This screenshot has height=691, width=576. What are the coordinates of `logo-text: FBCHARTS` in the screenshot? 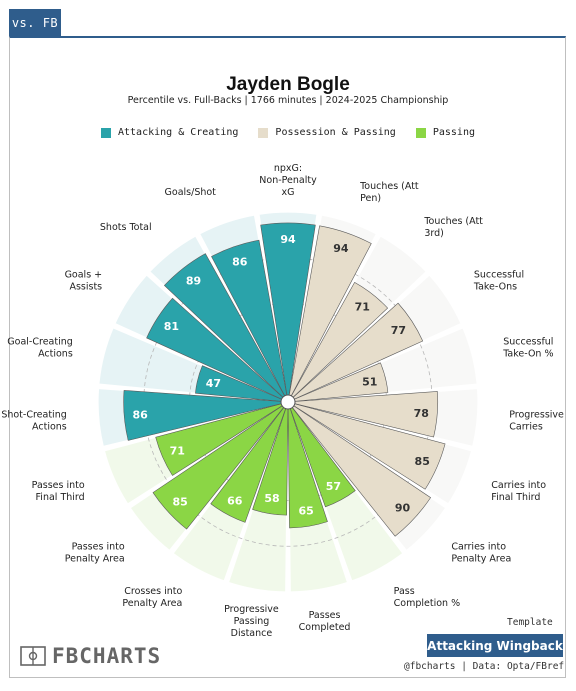 It's located at (107, 656).